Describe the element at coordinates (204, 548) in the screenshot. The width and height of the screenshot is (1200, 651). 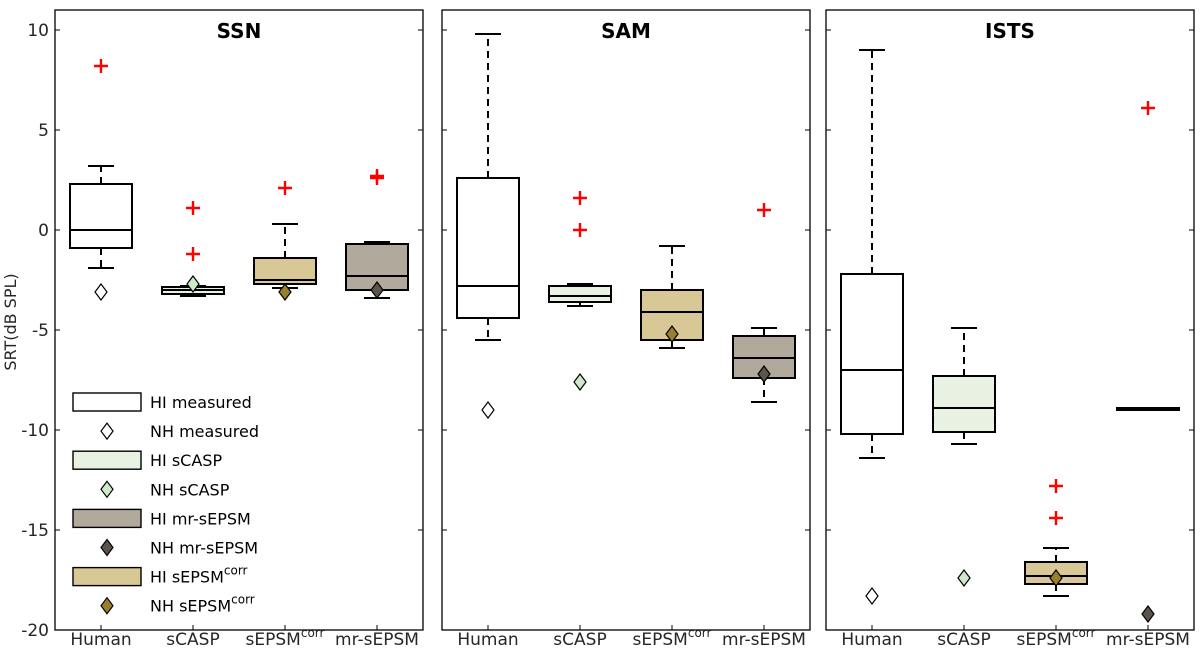
I see `legend-label: NH mr-sEPSM` at that location.